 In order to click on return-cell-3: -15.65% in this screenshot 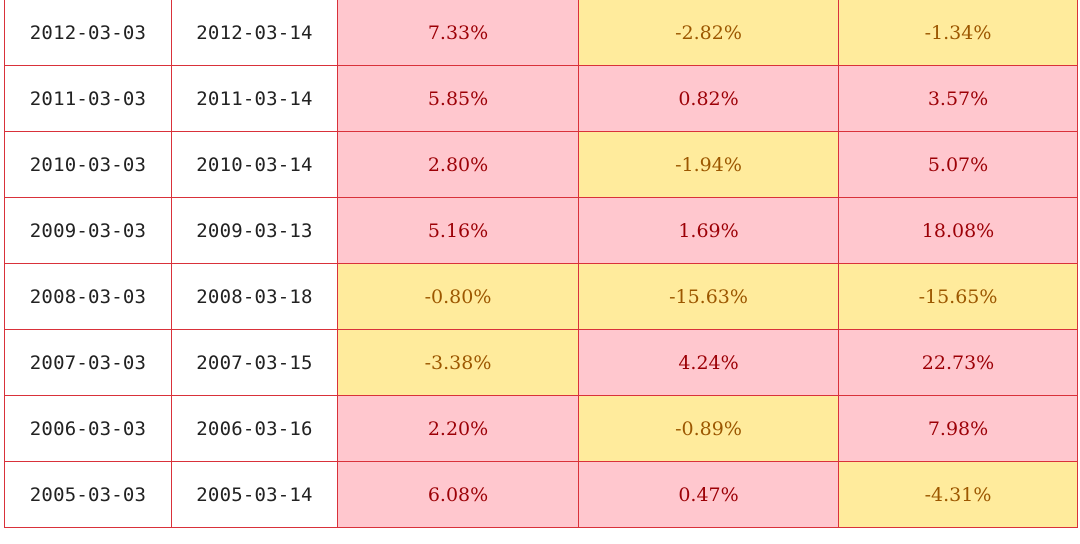, I will do `click(958, 296)`.